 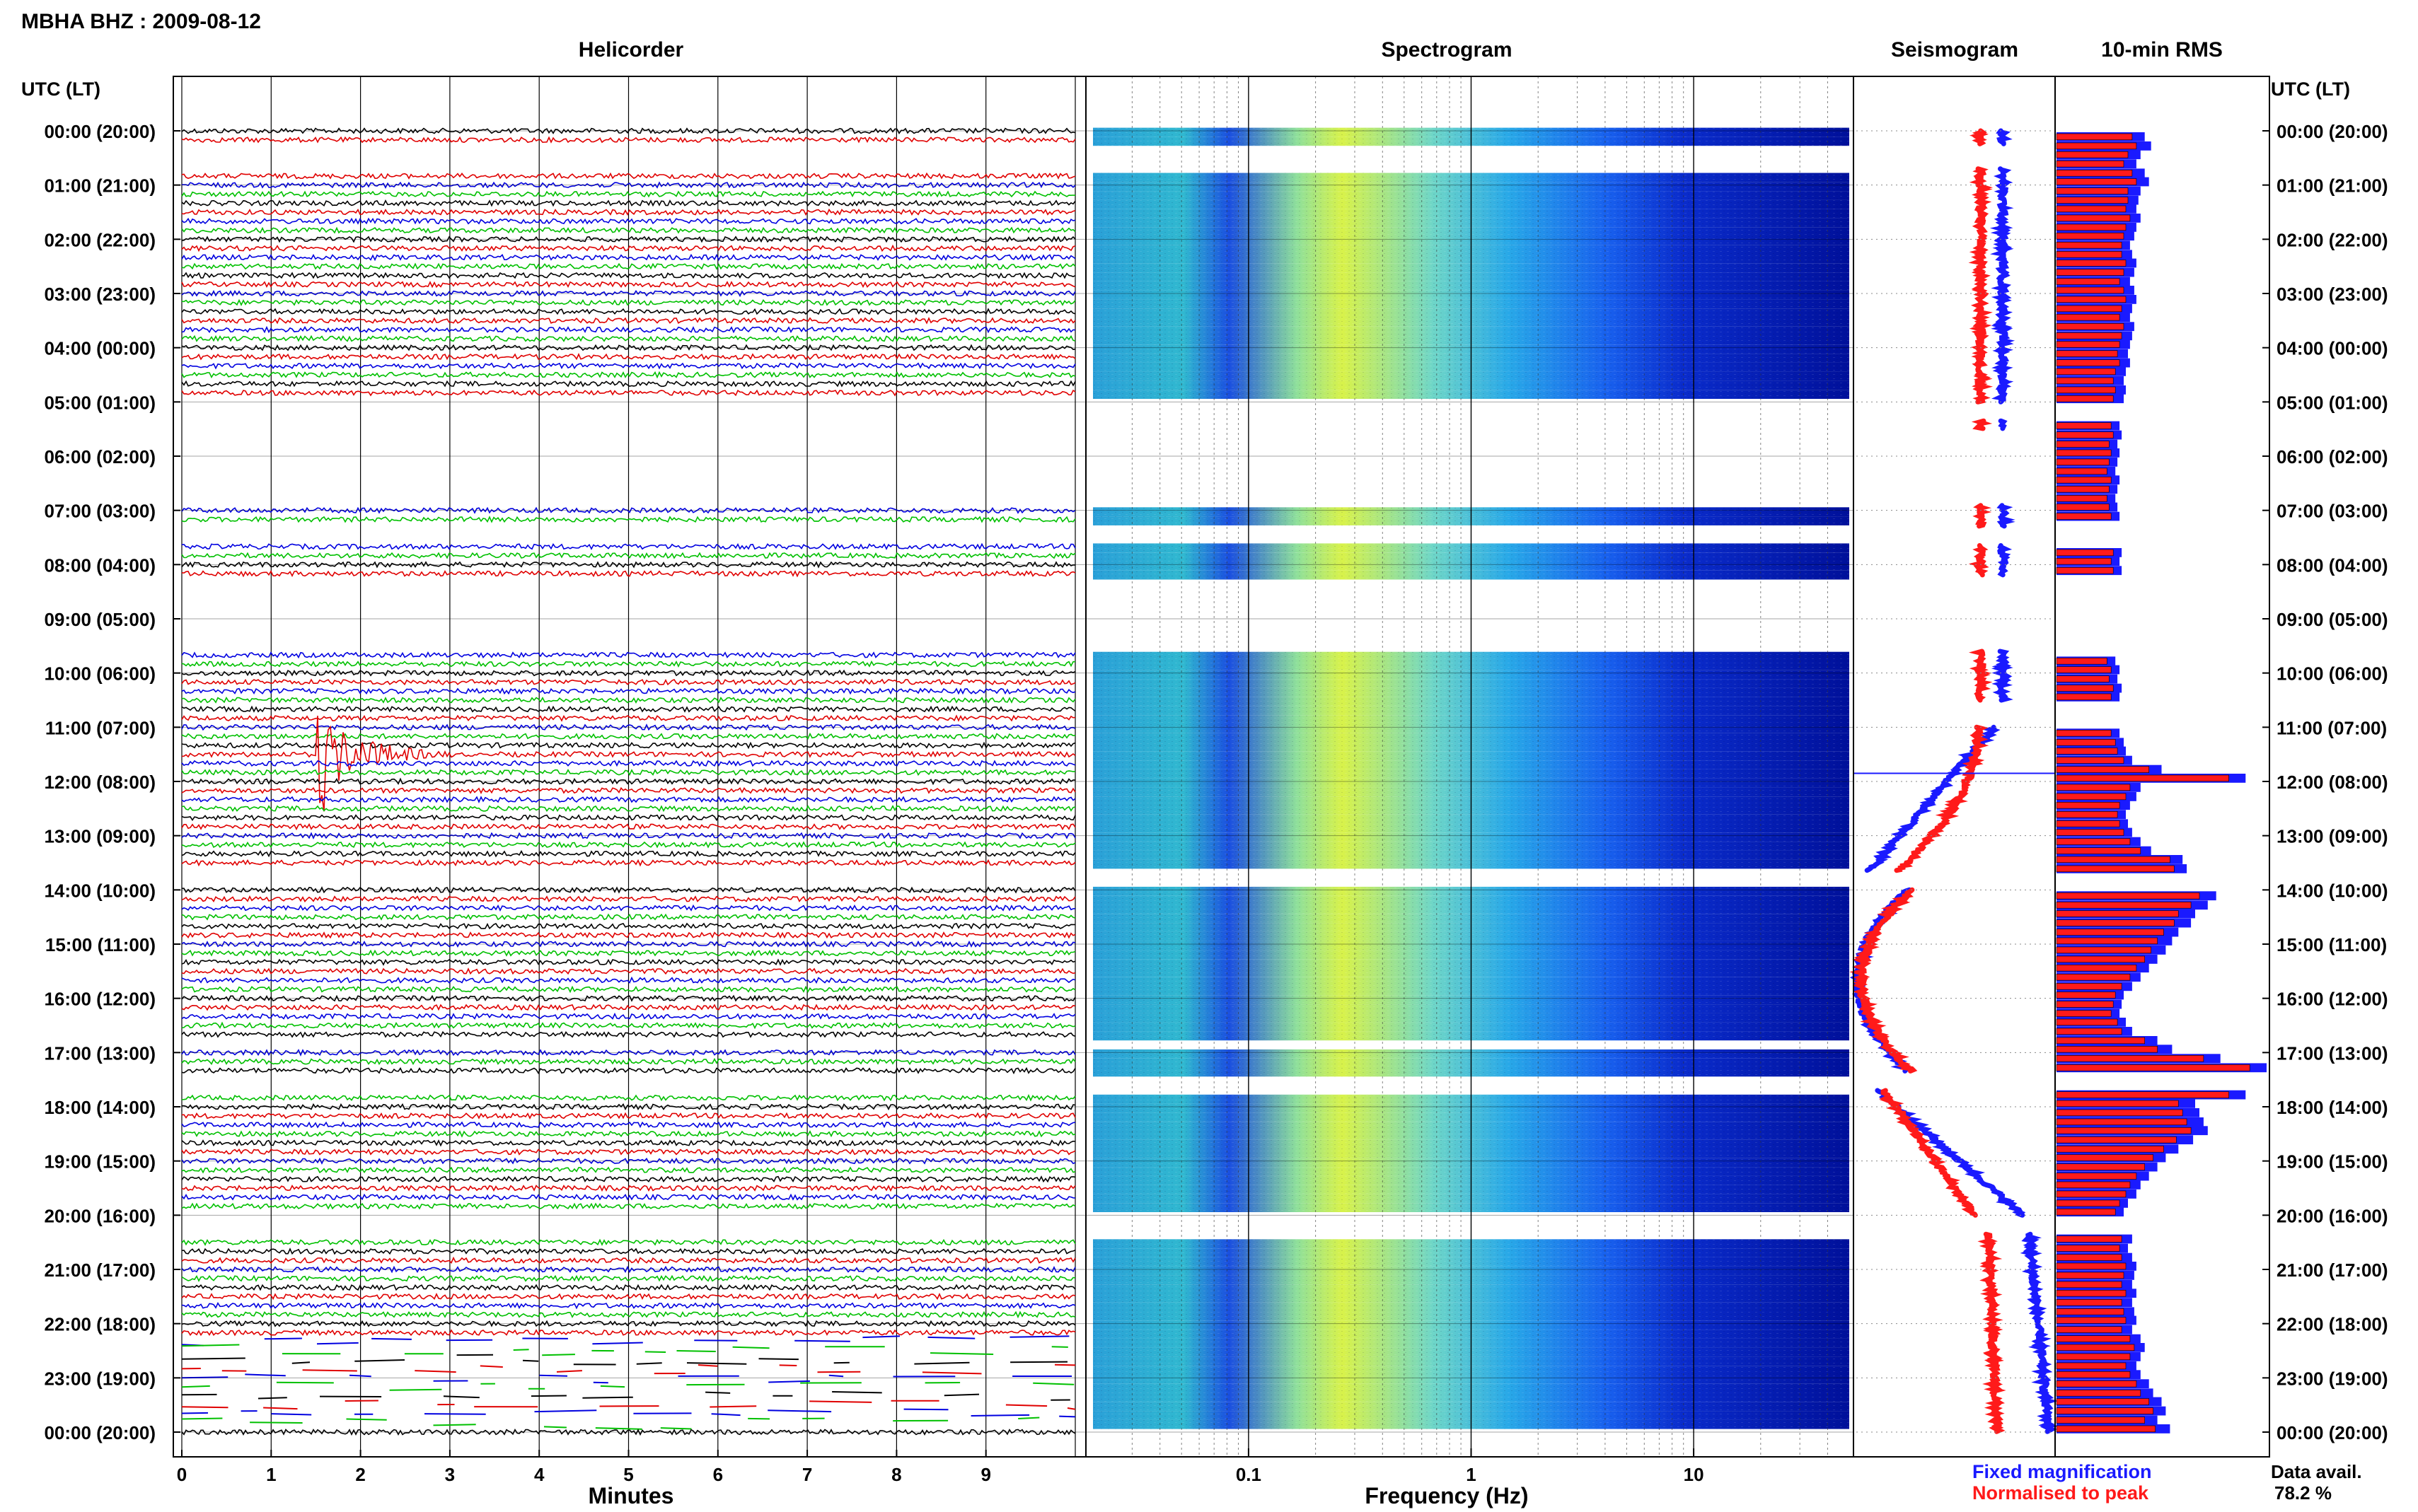 What do you see at coordinates (539, 1474) in the screenshot?
I see `helicorder-x-tick-label: 4` at bounding box center [539, 1474].